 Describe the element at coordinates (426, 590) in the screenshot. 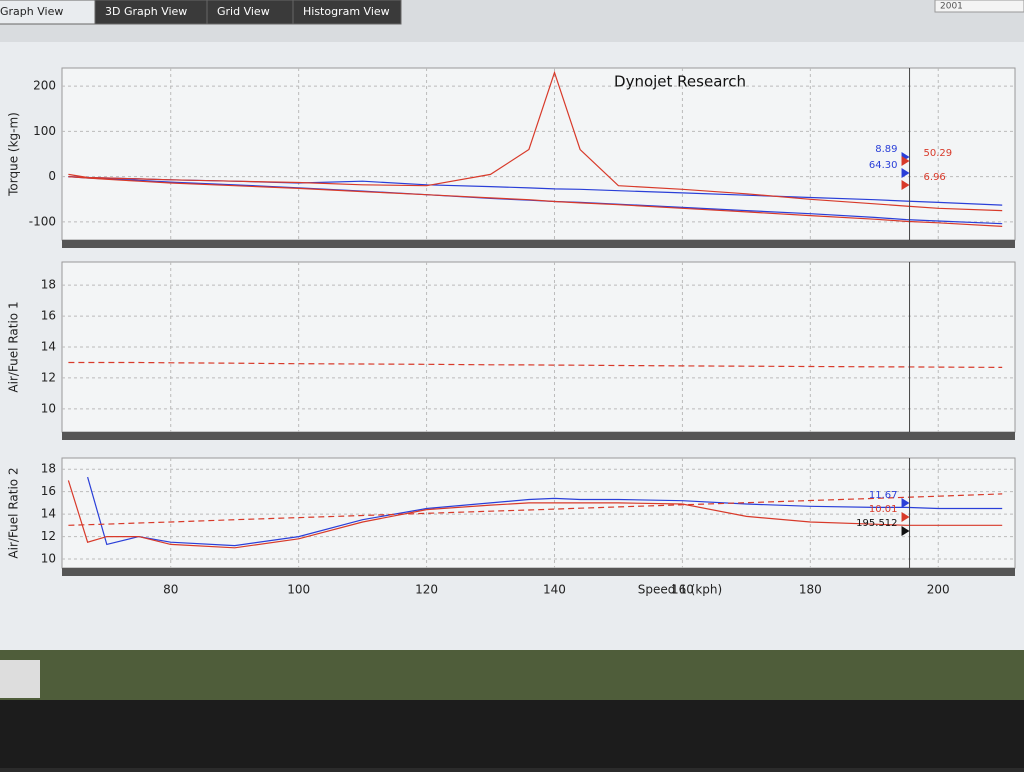

I see `x-tick-label: 120` at that location.